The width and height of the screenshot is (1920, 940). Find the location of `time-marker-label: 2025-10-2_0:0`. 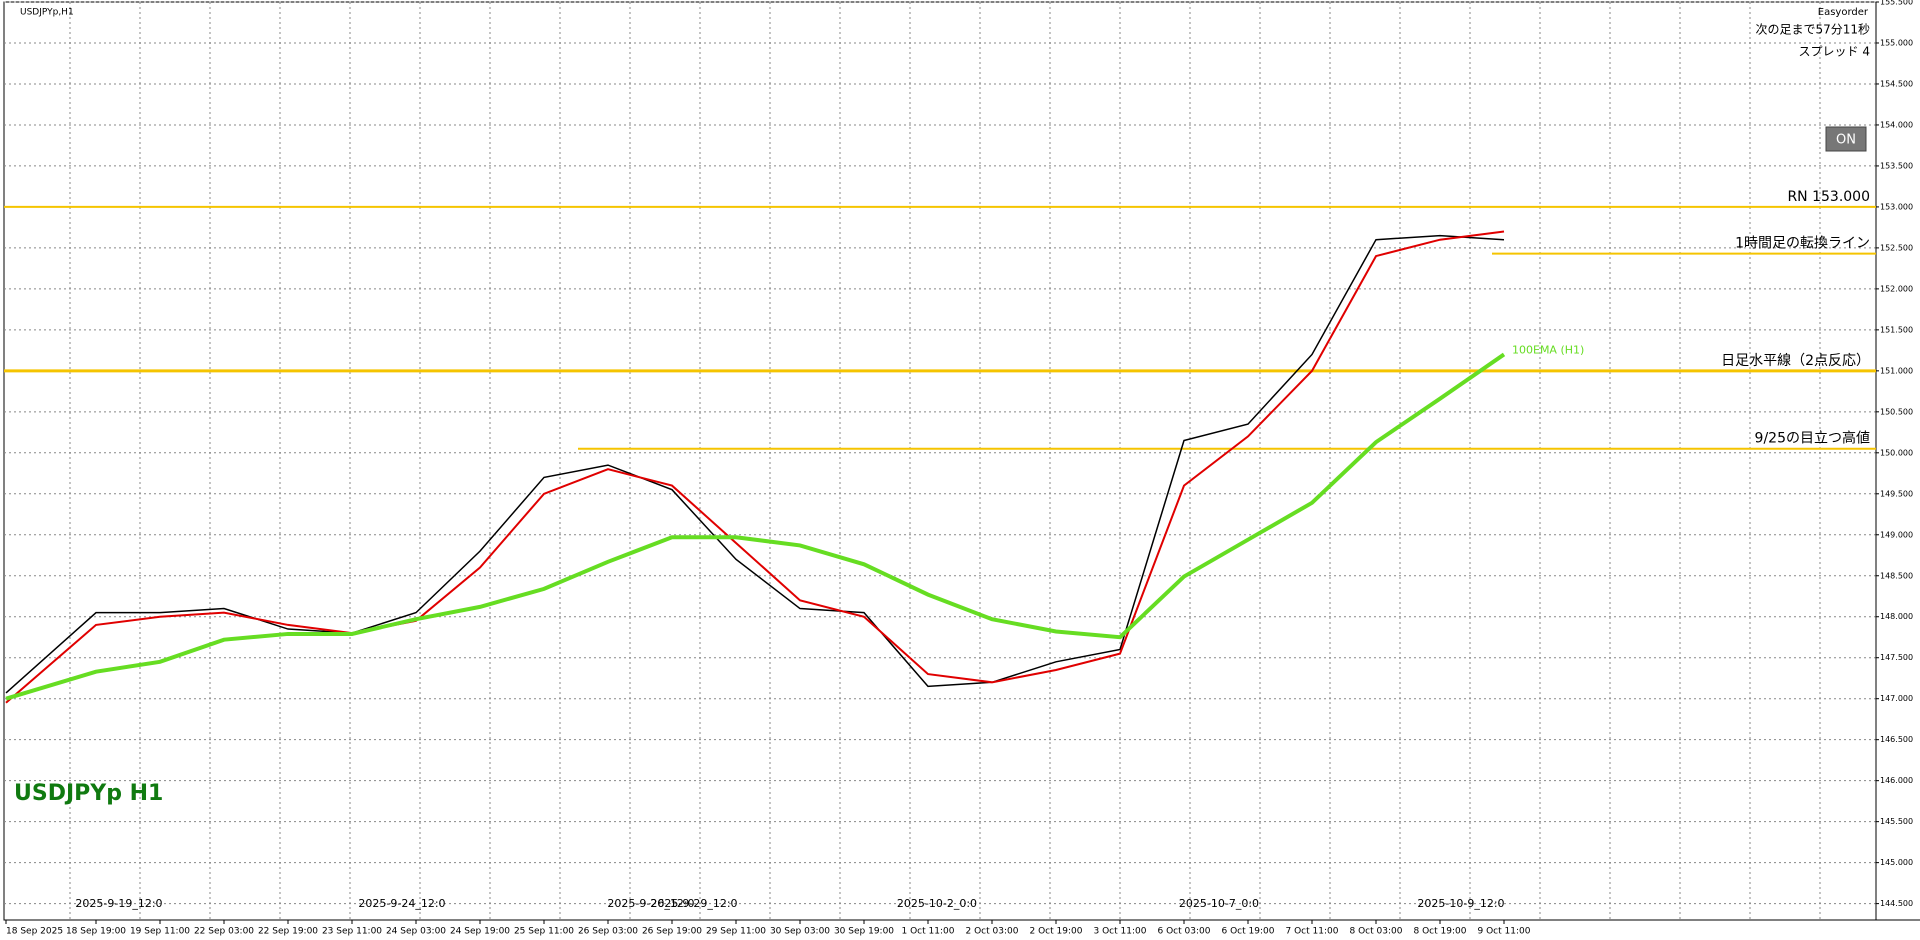

time-marker-label: 2025-10-2_0:0 is located at coordinates (937, 903).